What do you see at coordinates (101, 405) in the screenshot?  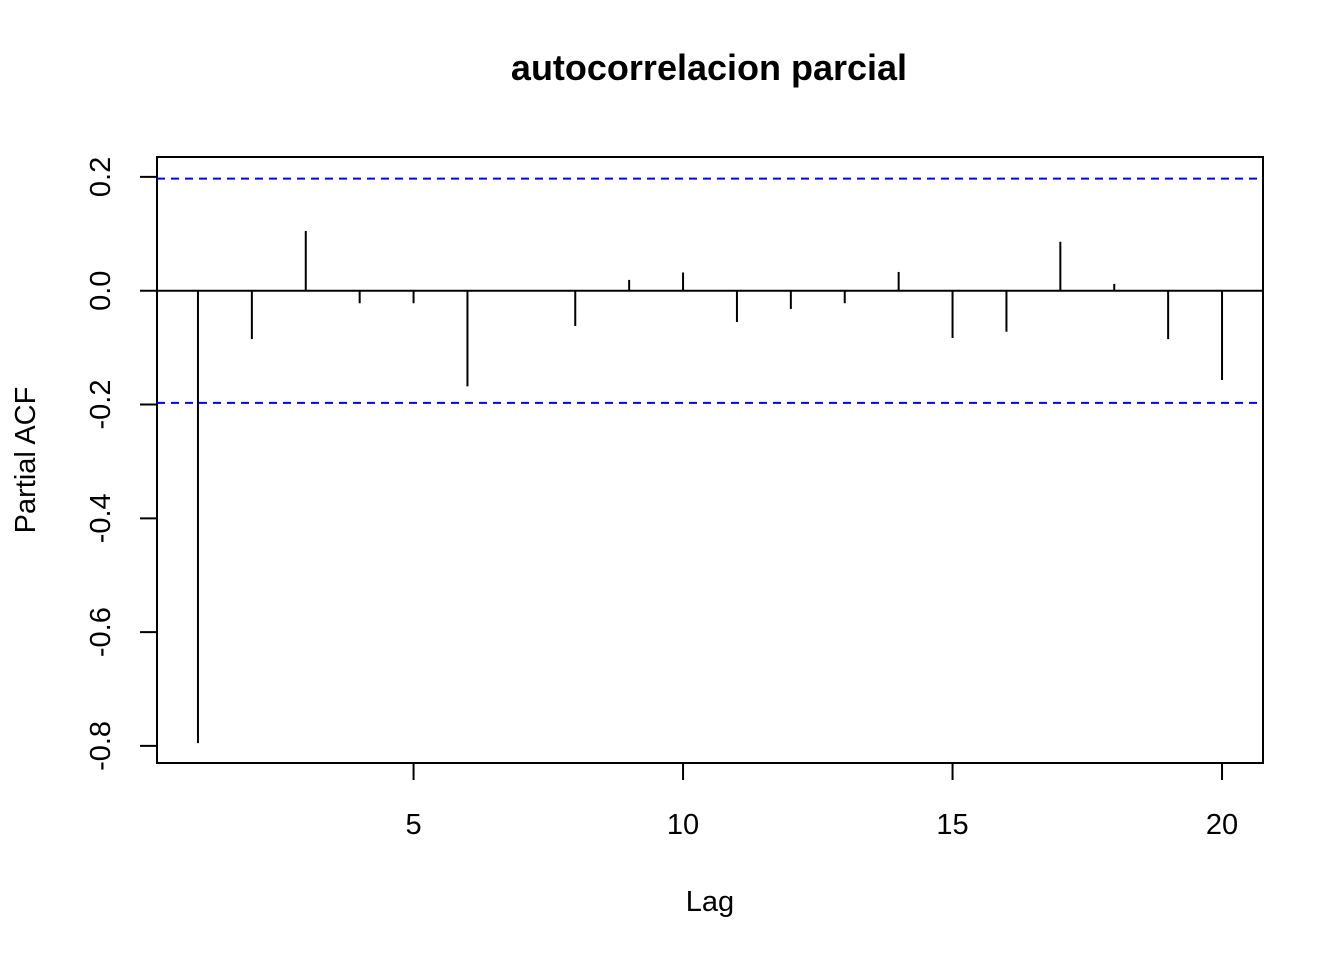 I see `y-tick-label: -0.2` at bounding box center [101, 405].